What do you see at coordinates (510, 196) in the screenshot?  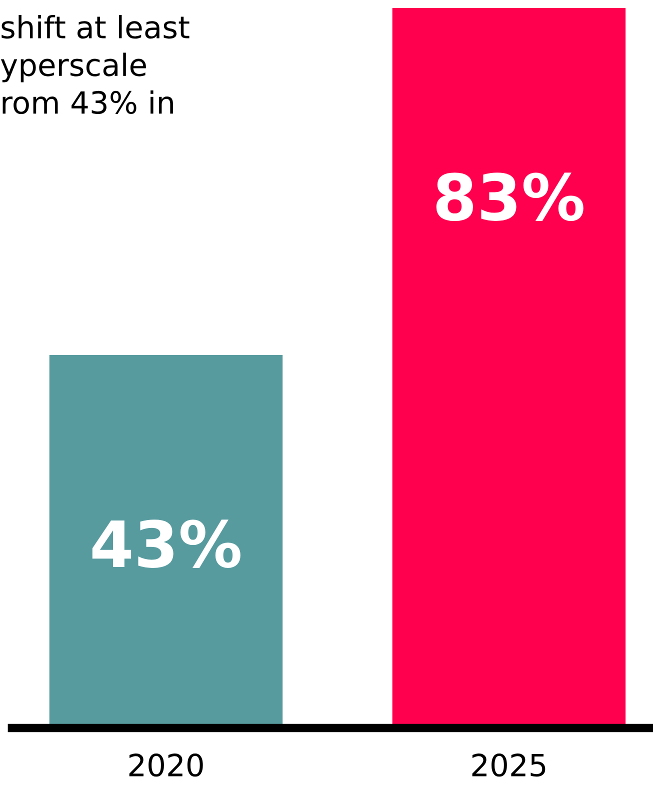 I see `data-label: 83%` at bounding box center [510, 196].